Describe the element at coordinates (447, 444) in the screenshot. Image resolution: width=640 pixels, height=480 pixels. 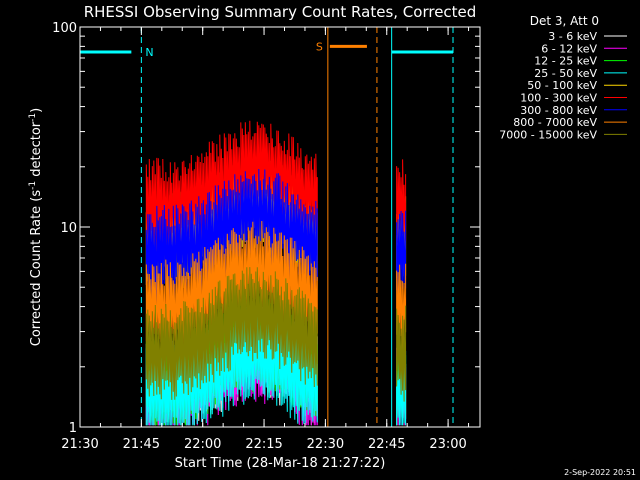
I see `x-tick-label: 23:00` at that location.